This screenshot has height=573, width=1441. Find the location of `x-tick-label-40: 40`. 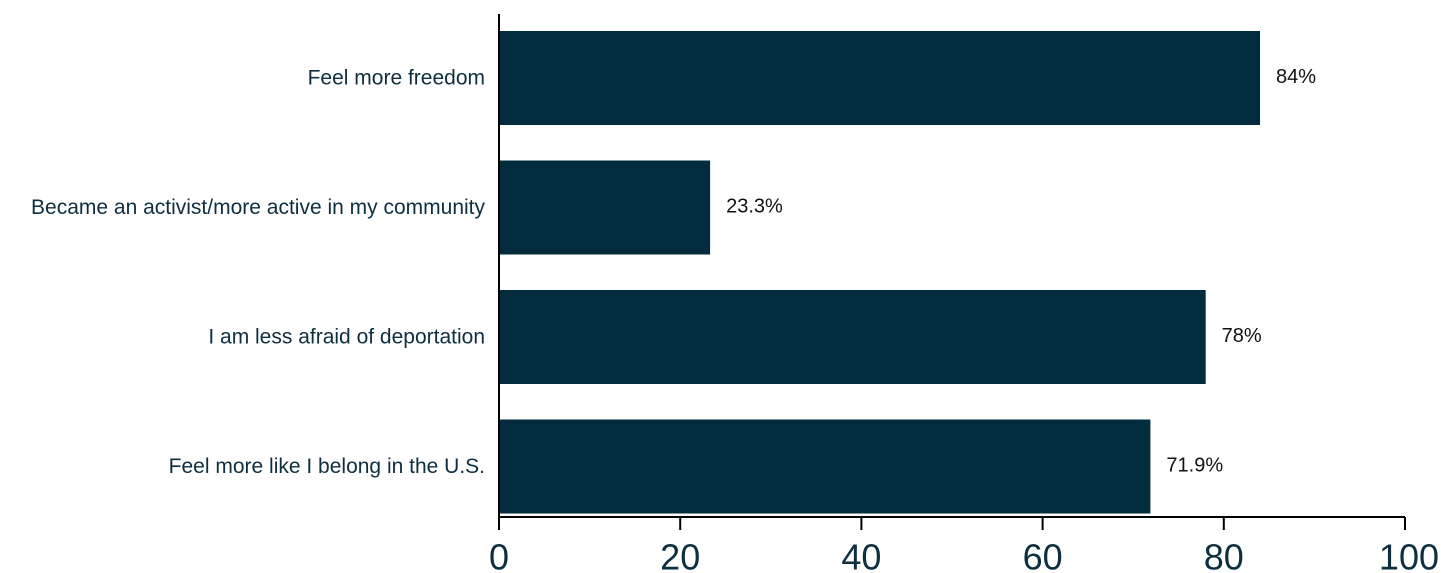

x-tick-label-40: 40 is located at coordinates (861, 555).